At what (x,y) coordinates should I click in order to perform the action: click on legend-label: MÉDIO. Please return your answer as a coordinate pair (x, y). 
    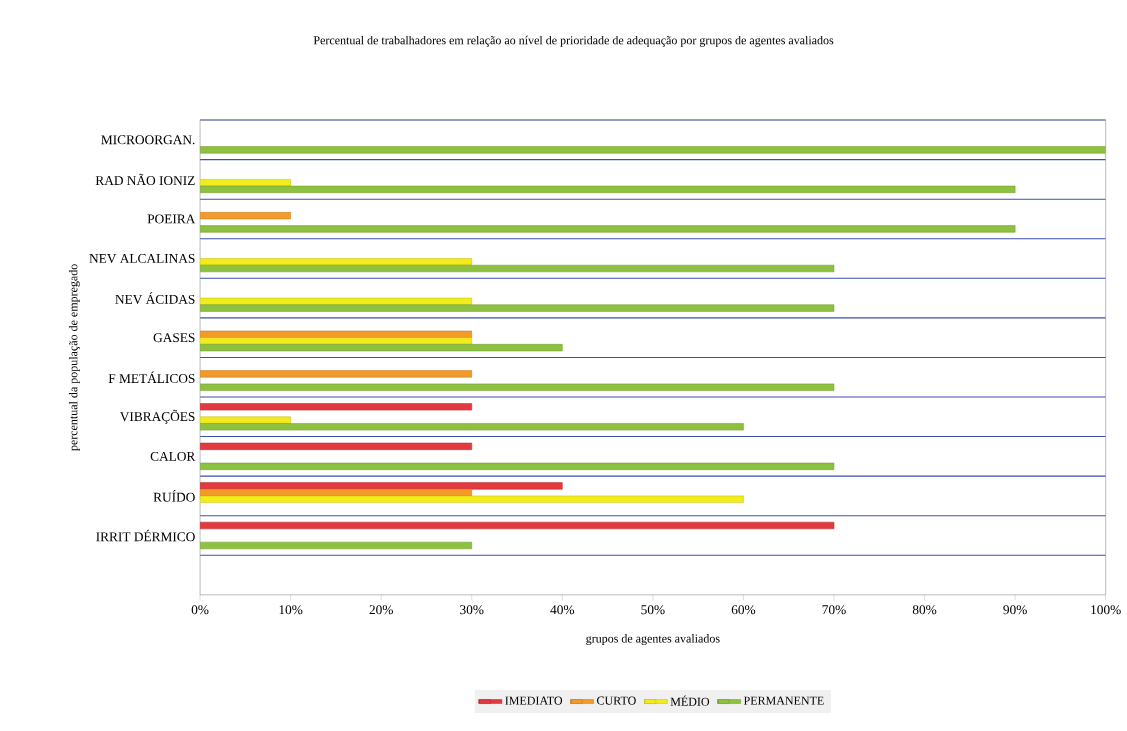
    Looking at the image, I should click on (690, 700).